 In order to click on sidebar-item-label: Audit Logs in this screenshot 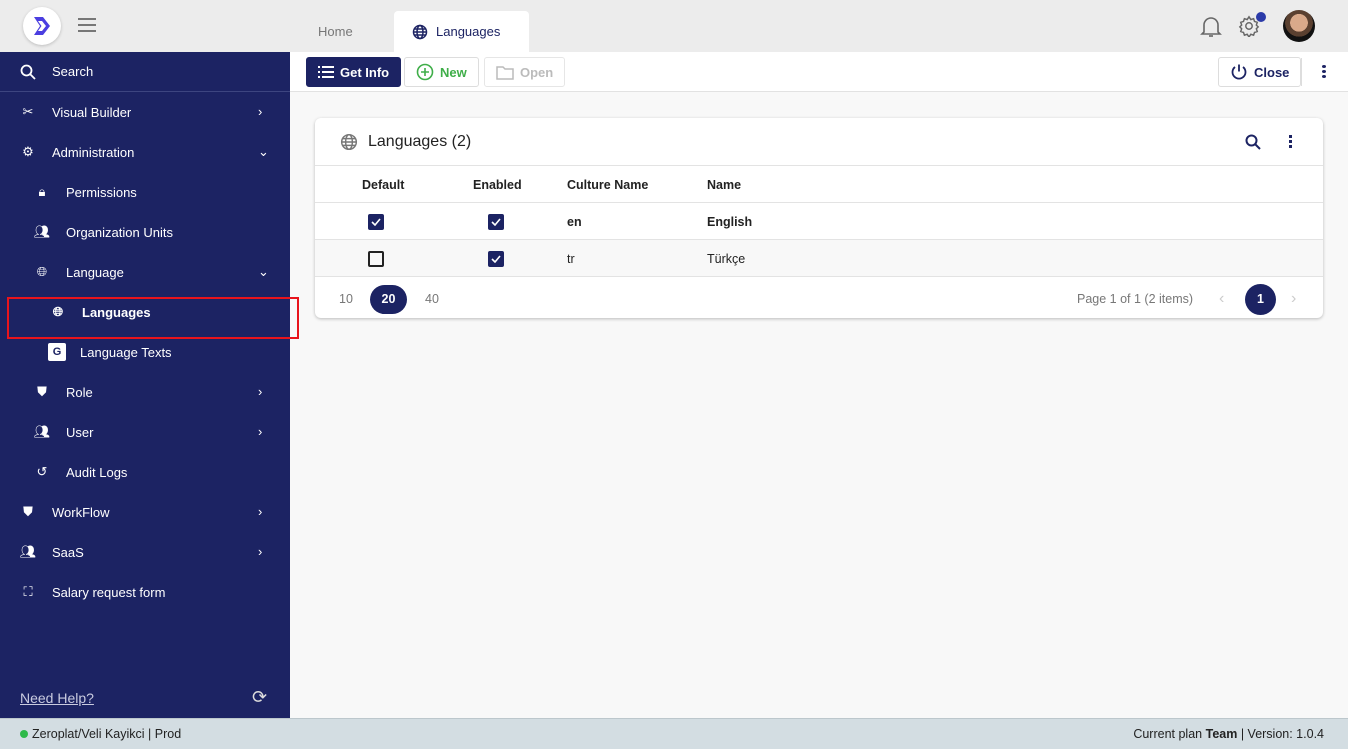, I will do `click(97, 472)`.